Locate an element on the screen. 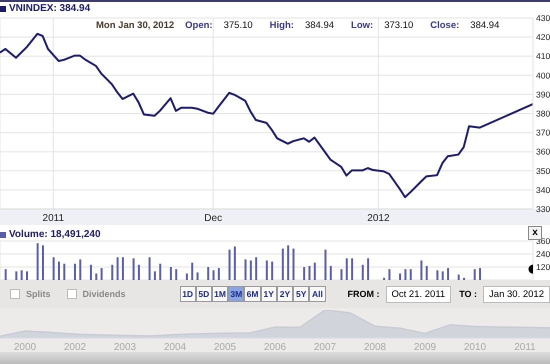 This screenshot has height=364, width=550. text: 6M is located at coordinates (252, 294).